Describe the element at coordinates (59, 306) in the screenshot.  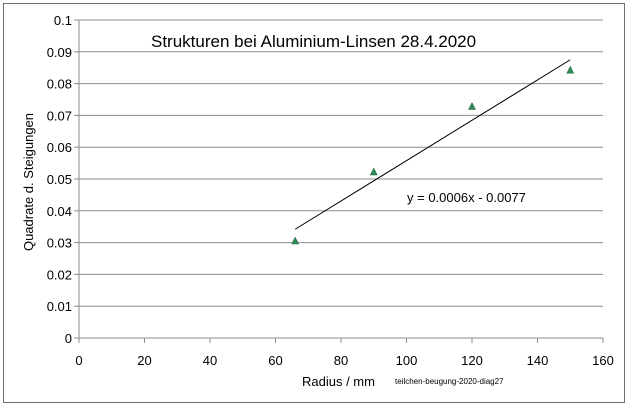
I see `y-tick-label: 0.01` at that location.